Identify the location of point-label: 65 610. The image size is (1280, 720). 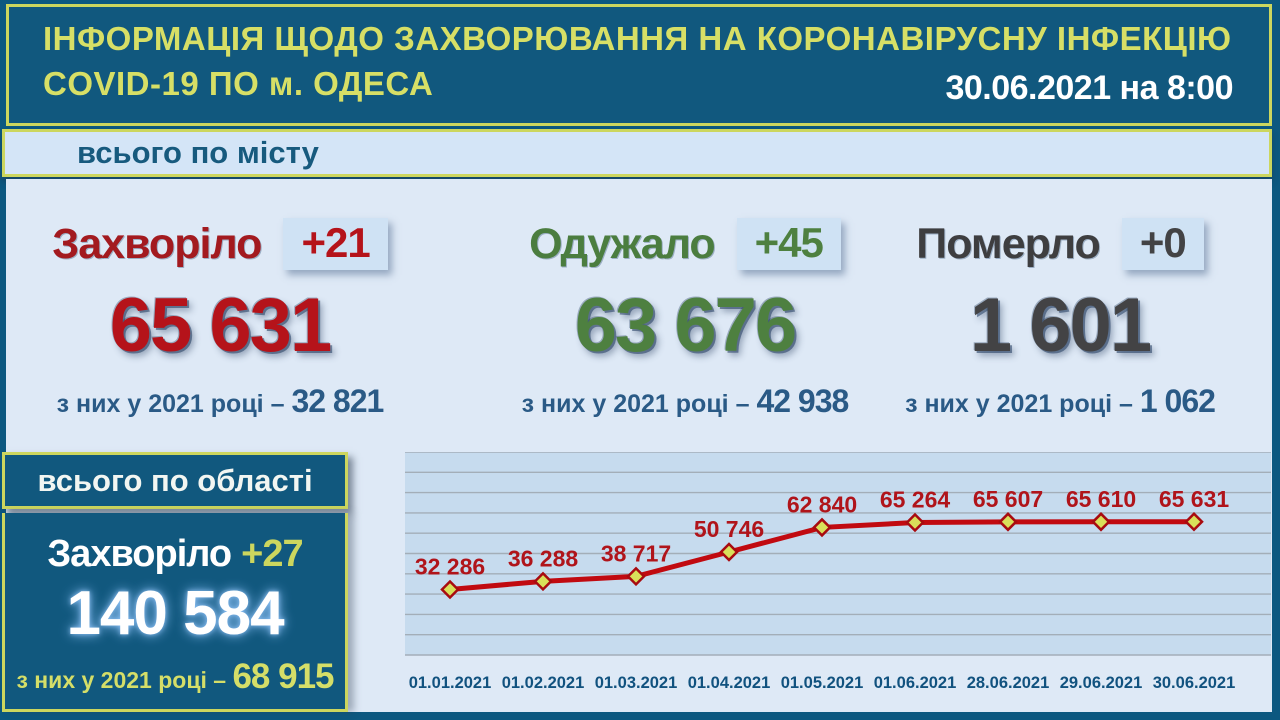
(1101, 499).